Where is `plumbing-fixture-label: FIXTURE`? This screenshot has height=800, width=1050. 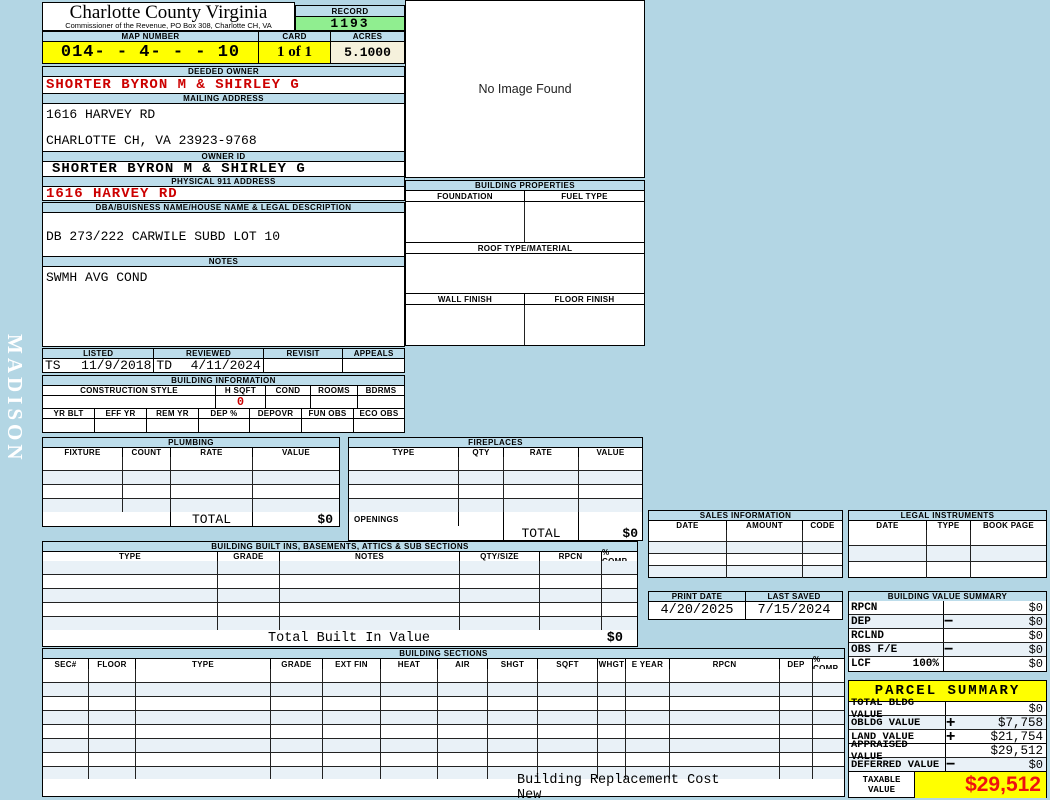 plumbing-fixture-label: FIXTURE is located at coordinates (83, 452).